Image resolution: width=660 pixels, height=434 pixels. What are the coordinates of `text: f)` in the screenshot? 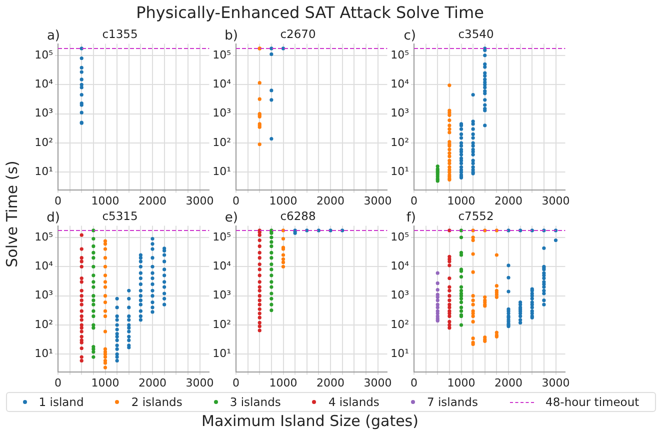 It's located at (411, 218).